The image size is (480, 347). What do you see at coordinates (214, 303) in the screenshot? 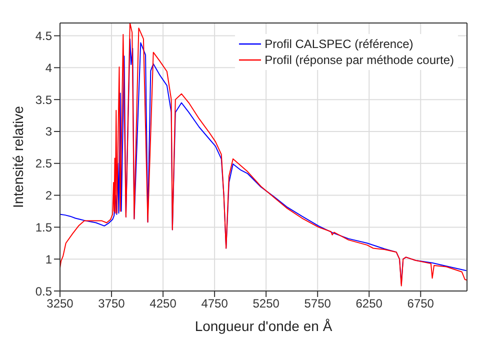
I see `x-tick-label: 4750` at bounding box center [214, 303].